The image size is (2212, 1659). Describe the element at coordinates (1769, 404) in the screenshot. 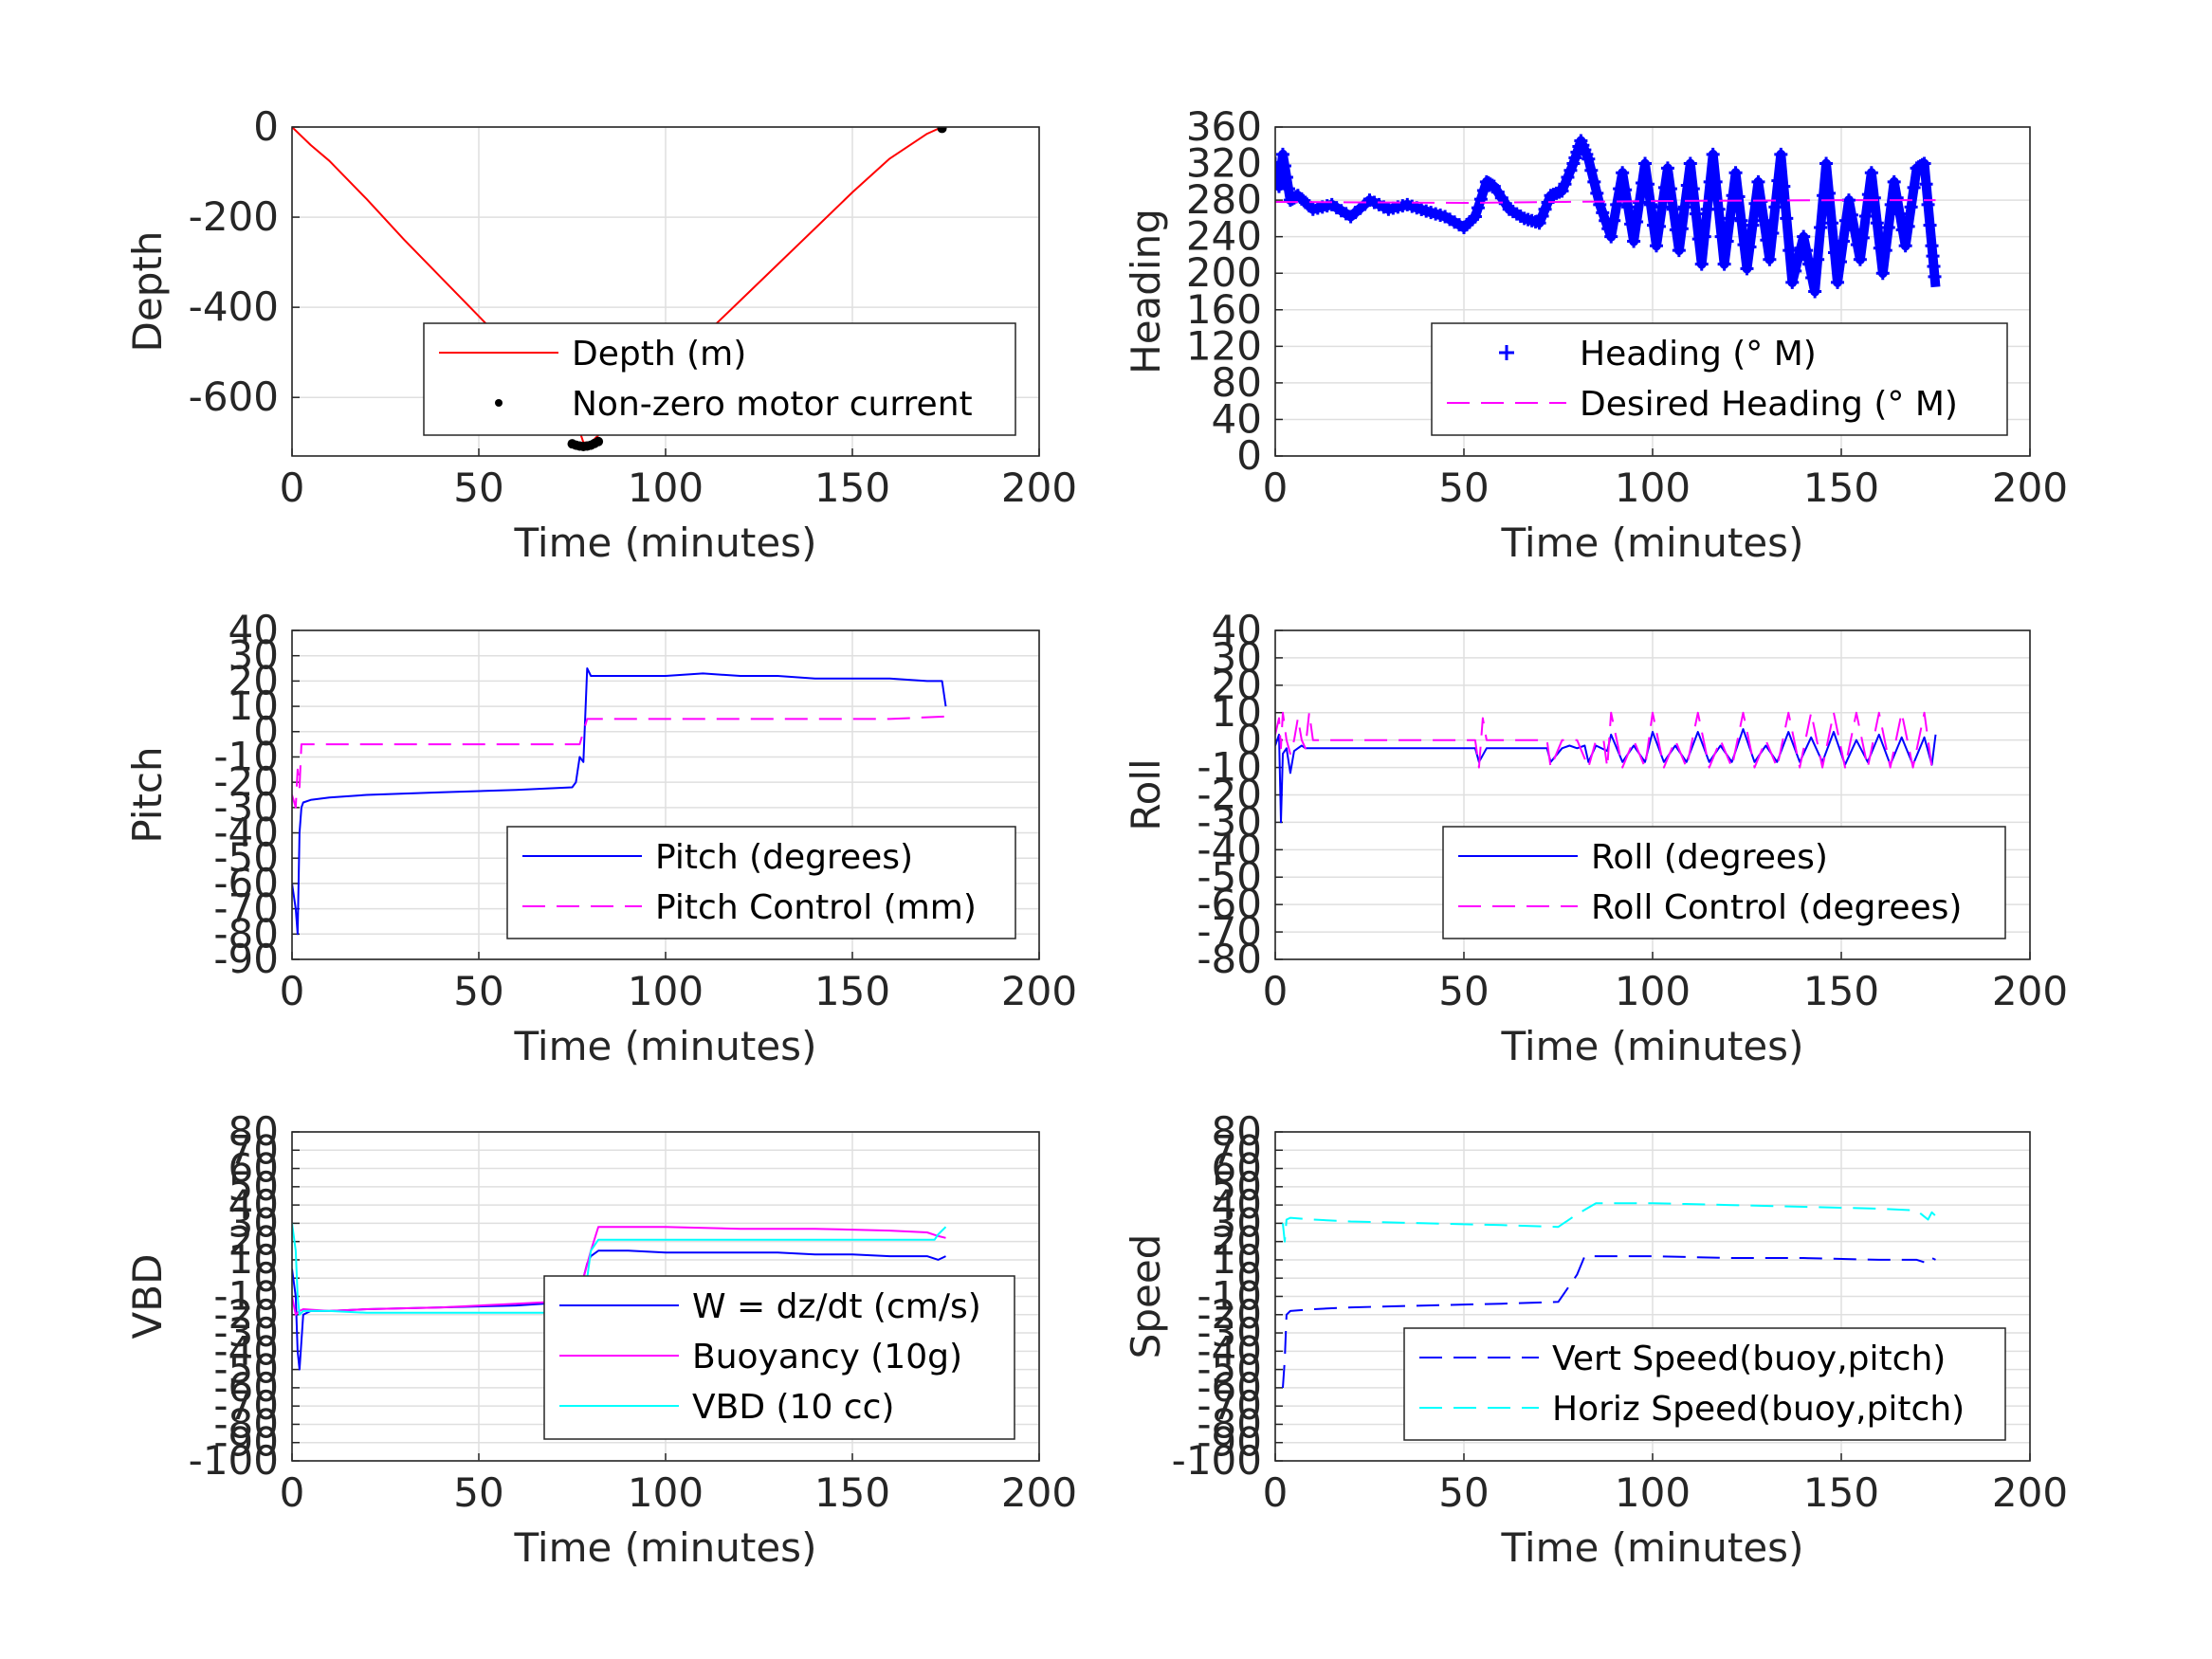

I see `legend-label: Desired Heading (° M)` at that location.